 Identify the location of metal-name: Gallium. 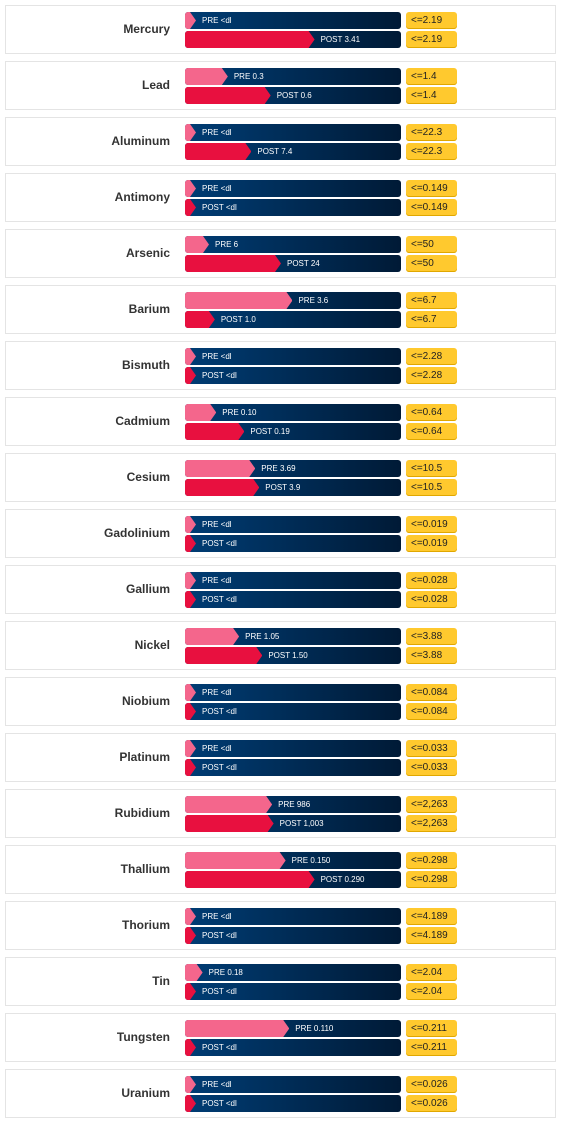
(147, 589).